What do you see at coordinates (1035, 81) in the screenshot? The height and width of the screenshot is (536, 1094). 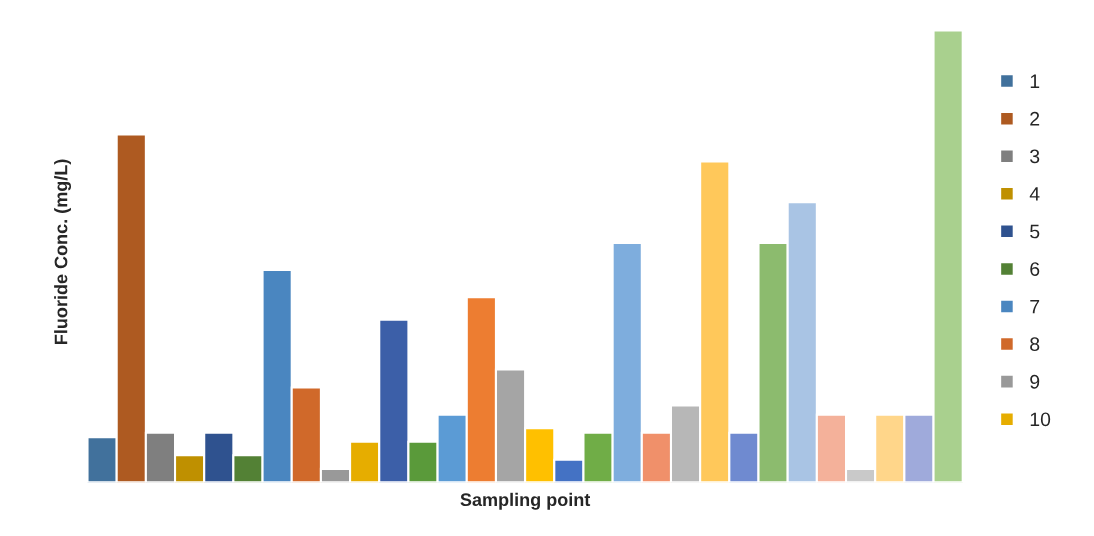 I see `legend-label: 1` at bounding box center [1035, 81].